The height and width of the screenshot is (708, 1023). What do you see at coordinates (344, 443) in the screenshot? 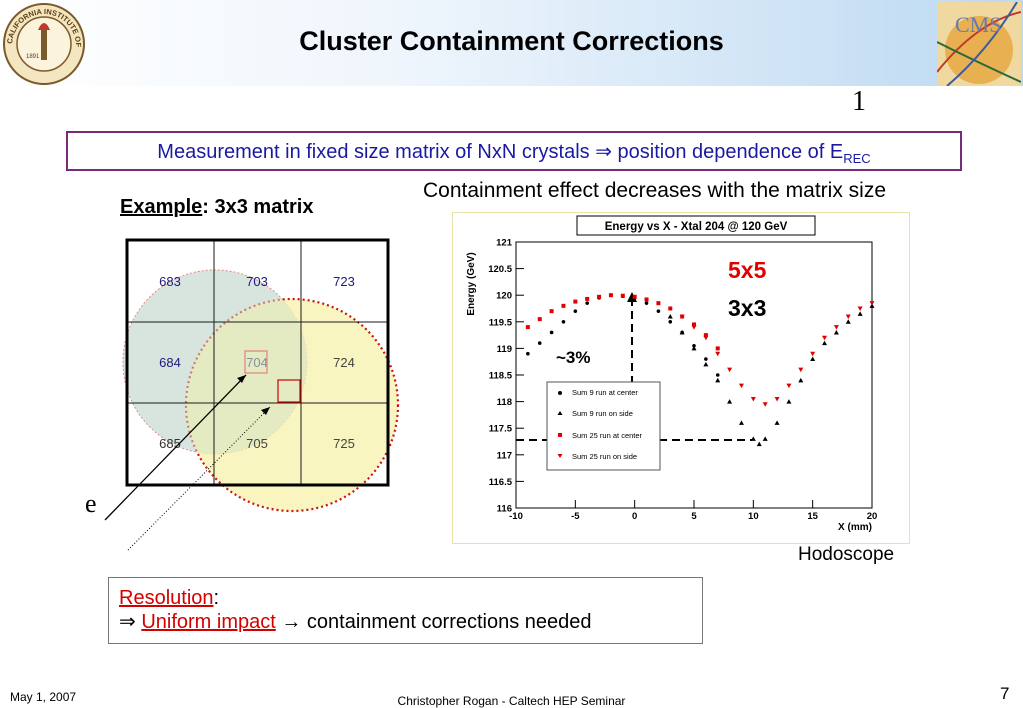
I see `matrix-cell-725: 725` at bounding box center [344, 443].